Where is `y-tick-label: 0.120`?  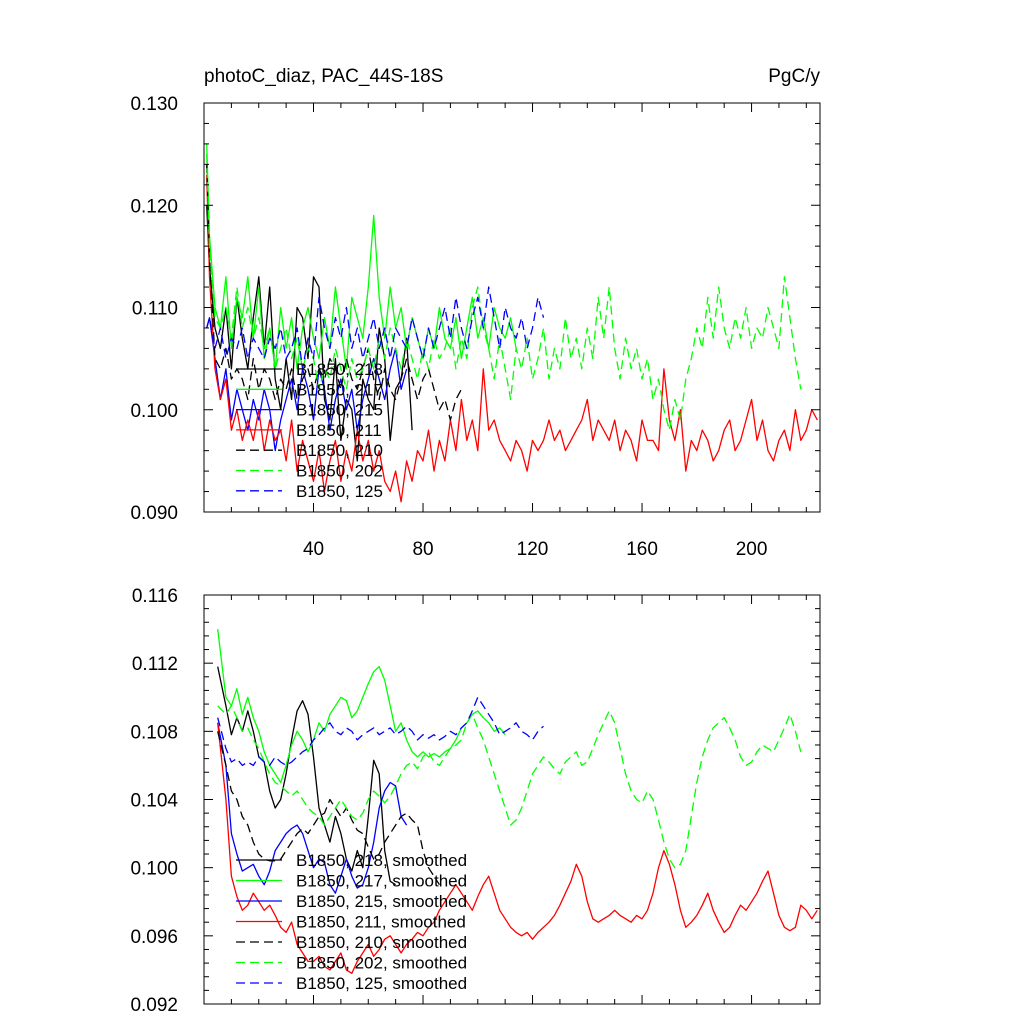
y-tick-label: 0.120 is located at coordinates (154, 206).